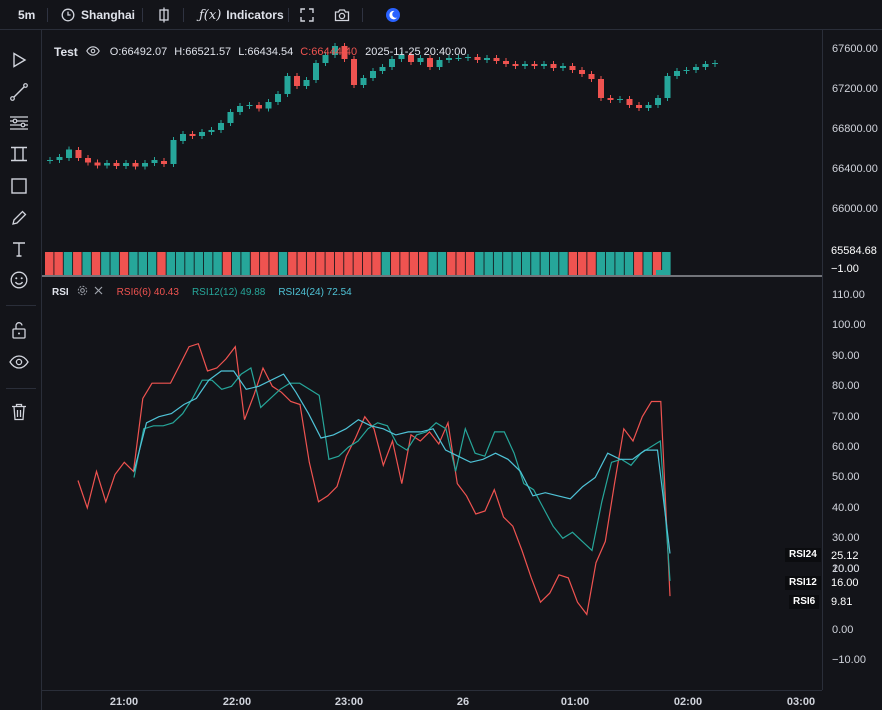  What do you see at coordinates (855, 89) in the screenshot?
I see `price-tick: 67200.00` at bounding box center [855, 89].